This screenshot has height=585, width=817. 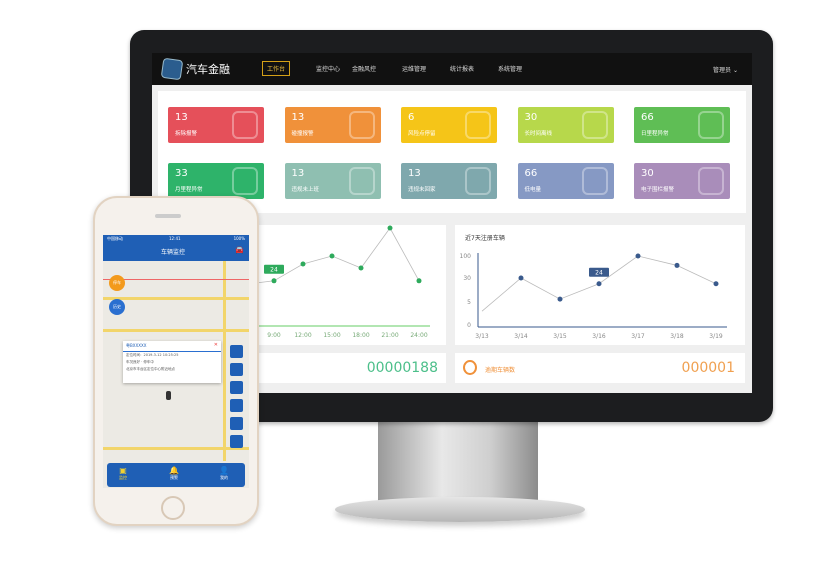 I want to click on tab-monitor: ▣ 监控, so click(x=123, y=473).